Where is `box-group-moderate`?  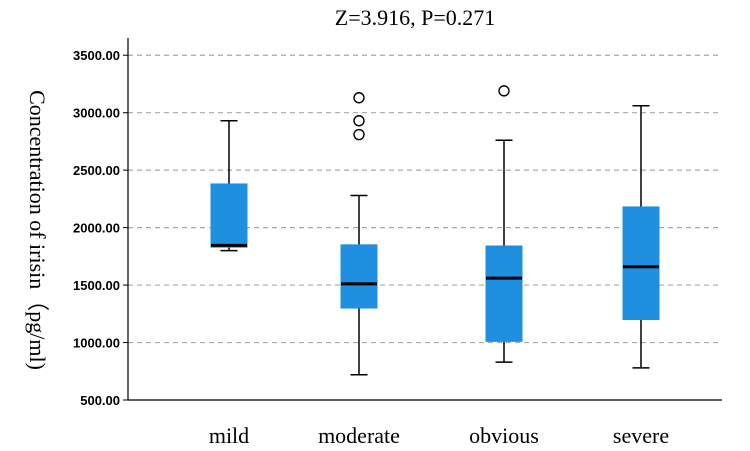 box-group-moderate is located at coordinates (359, 234).